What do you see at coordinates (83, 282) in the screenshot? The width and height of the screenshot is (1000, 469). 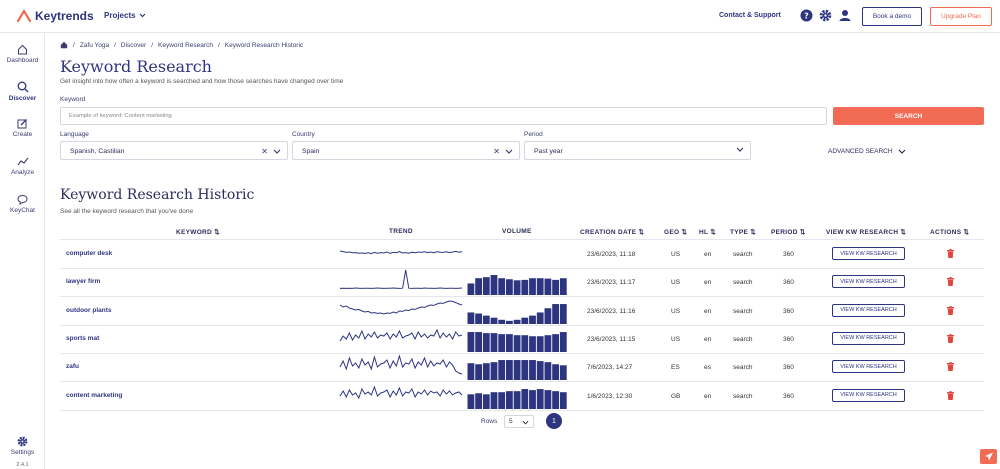 I see `keyword-link: lawyer firm` at bounding box center [83, 282].